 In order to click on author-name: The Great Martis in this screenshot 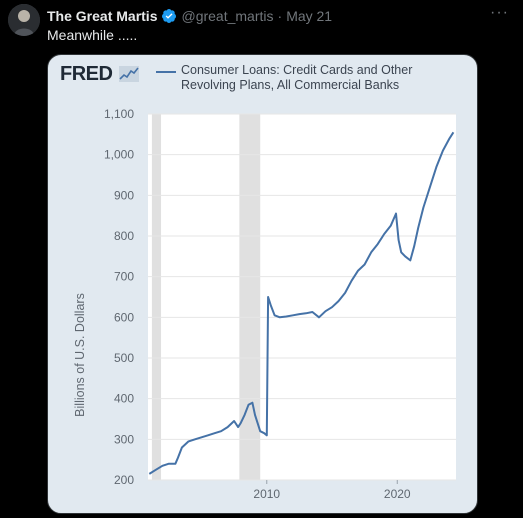, I will do `click(102, 16)`.